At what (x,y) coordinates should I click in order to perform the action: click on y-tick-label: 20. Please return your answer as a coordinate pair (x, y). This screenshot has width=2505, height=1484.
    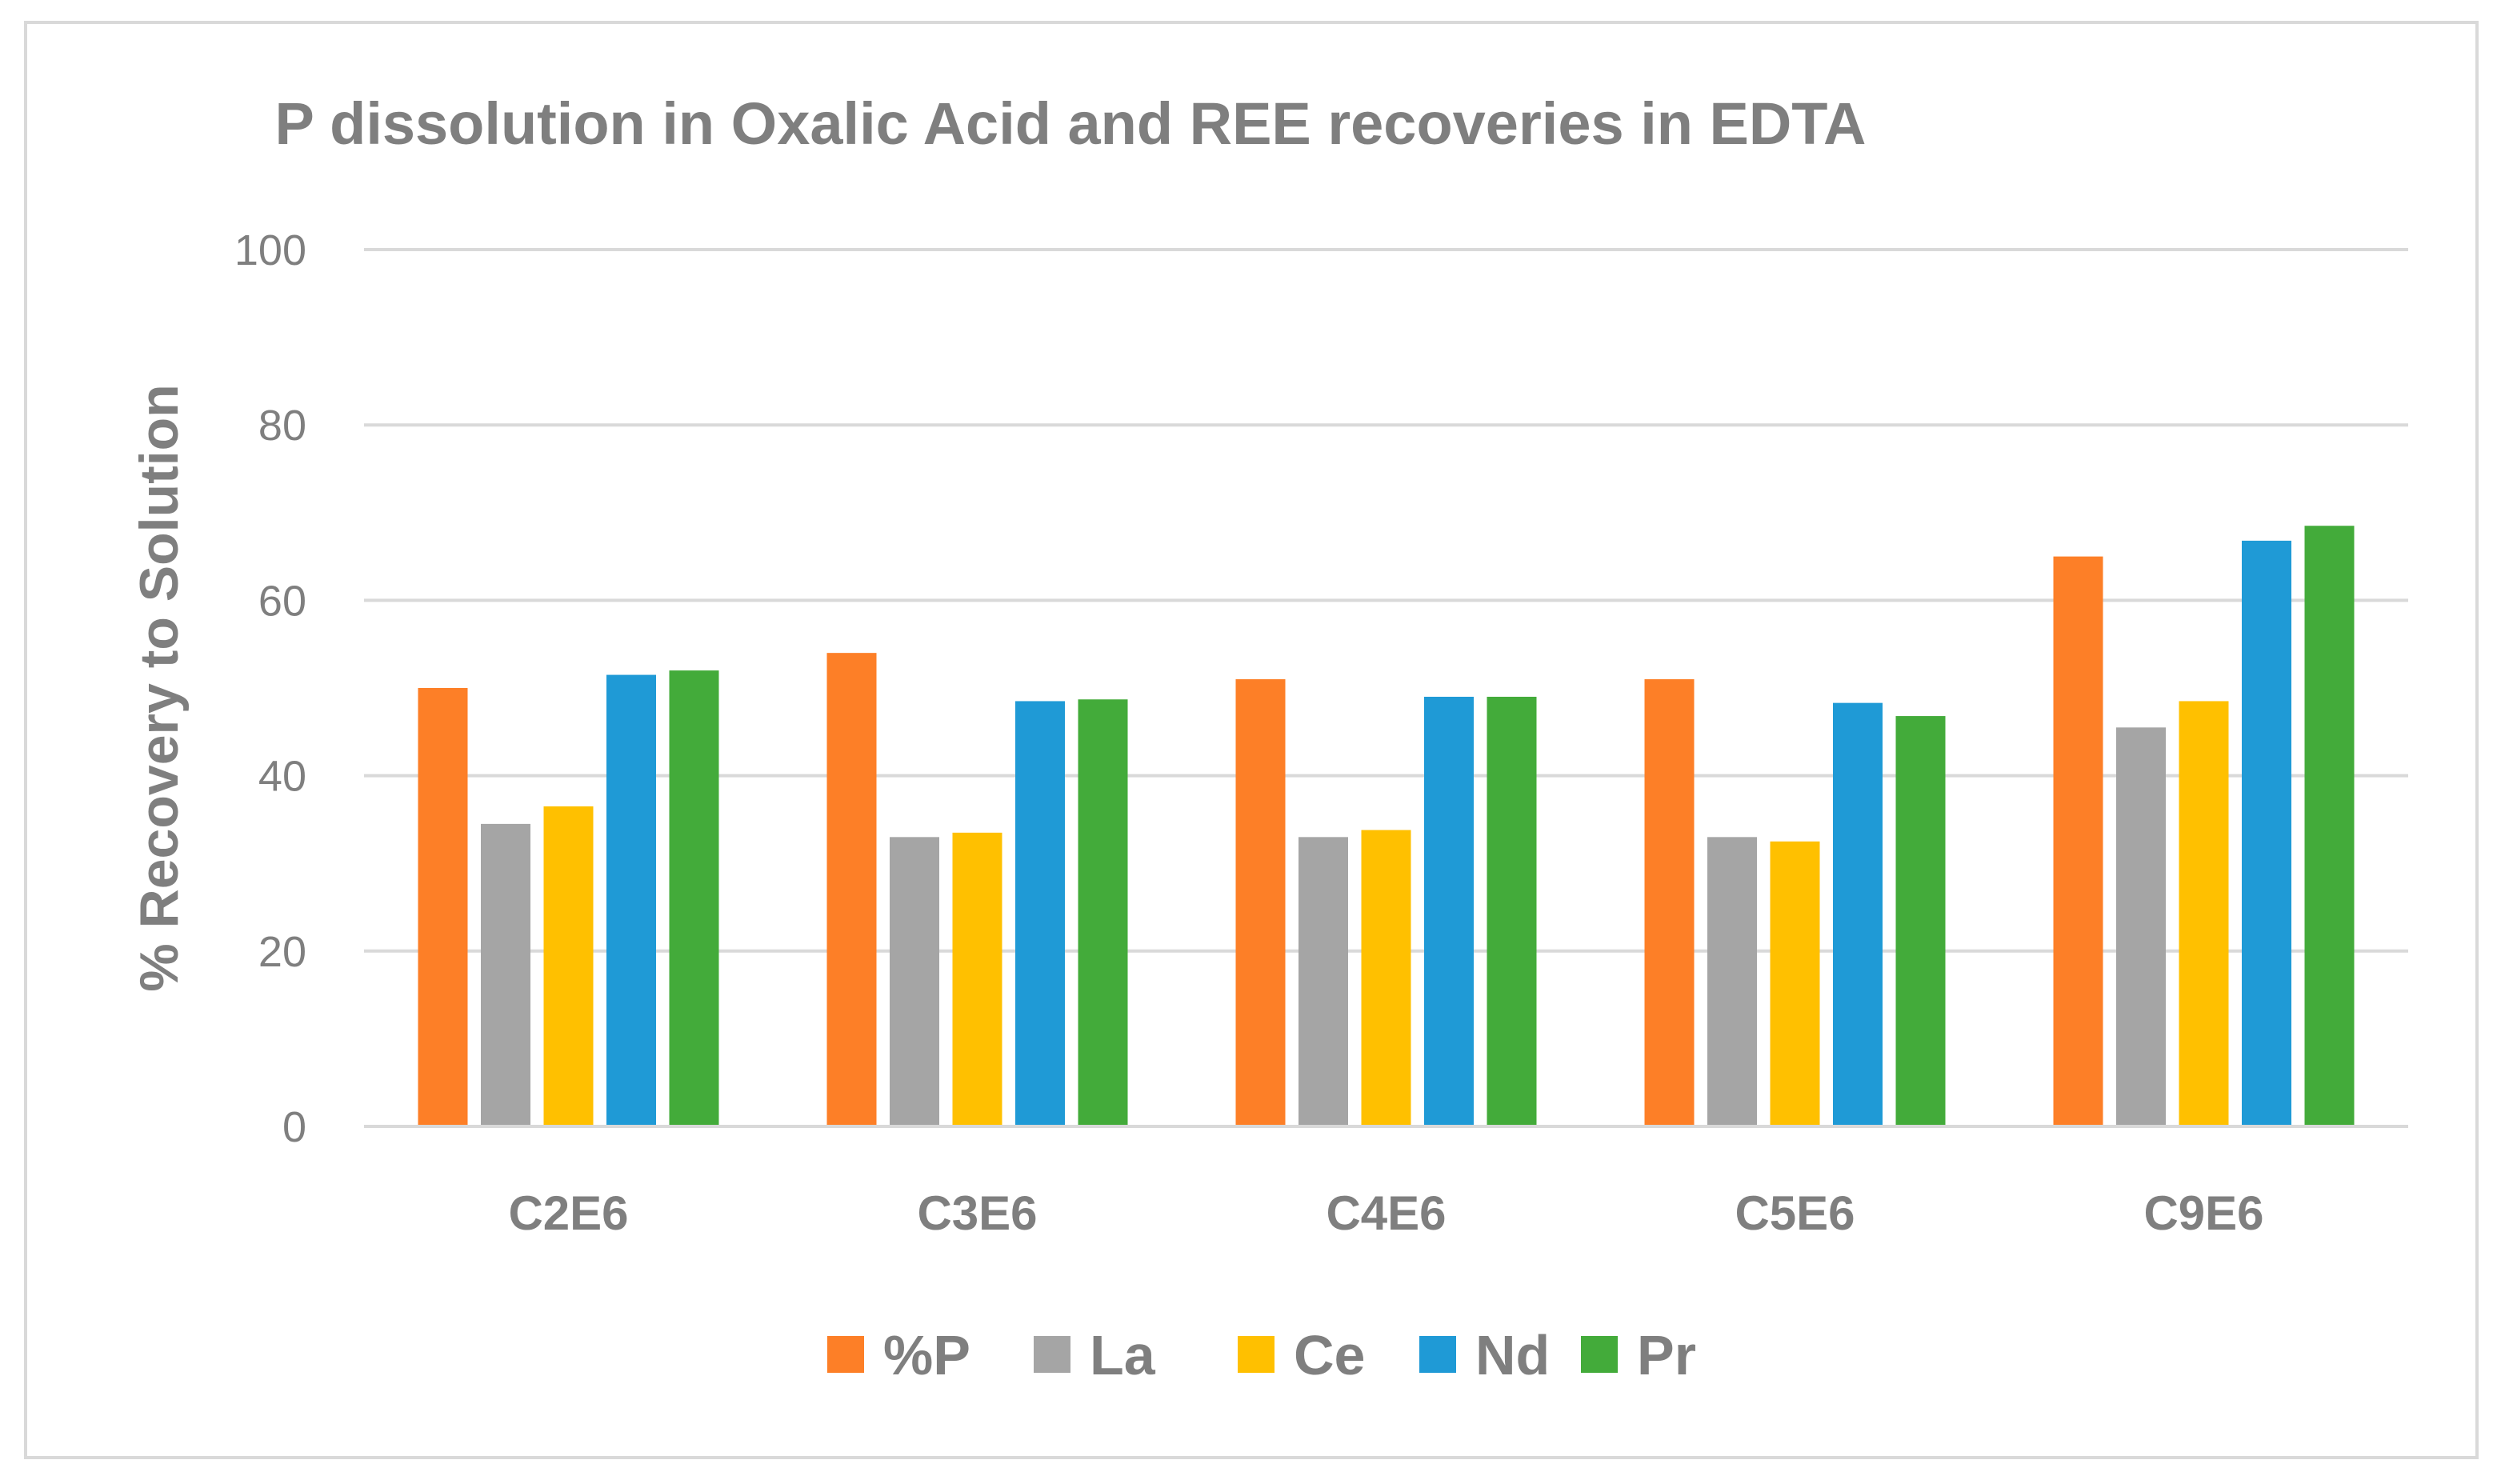
    Looking at the image, I should click on (282, 952).